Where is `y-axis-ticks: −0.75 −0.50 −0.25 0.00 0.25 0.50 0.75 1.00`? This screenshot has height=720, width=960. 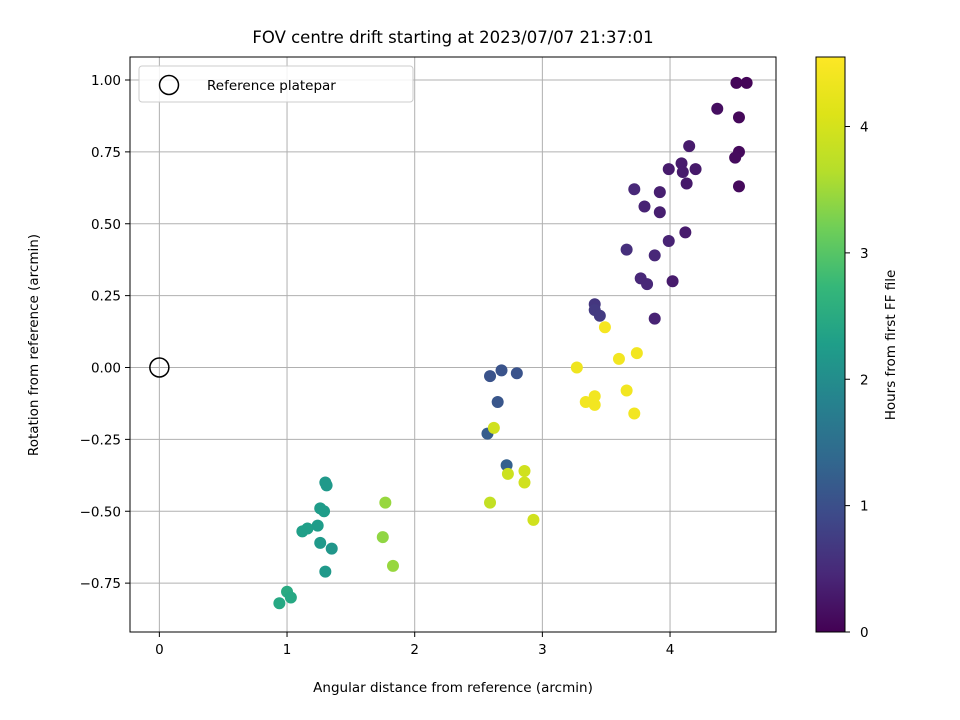 y-axis-ticks: −0.75 −0.50 −0.25 0.00 0.25 0.50 0.75 1.00 is located at coordinates (105, 332).